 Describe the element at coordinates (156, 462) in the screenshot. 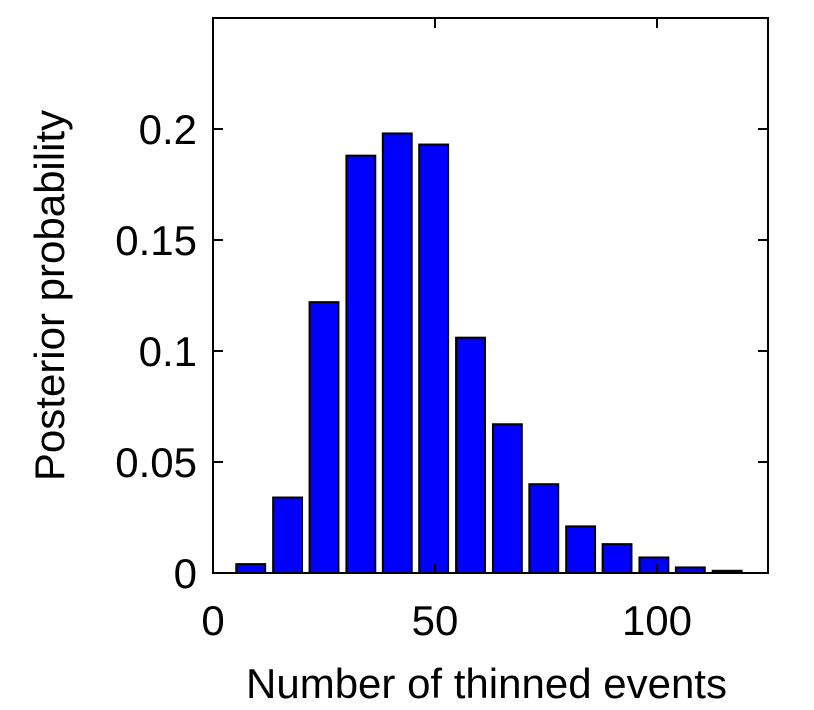

I see `y-tick-label: 0.05` at that location.